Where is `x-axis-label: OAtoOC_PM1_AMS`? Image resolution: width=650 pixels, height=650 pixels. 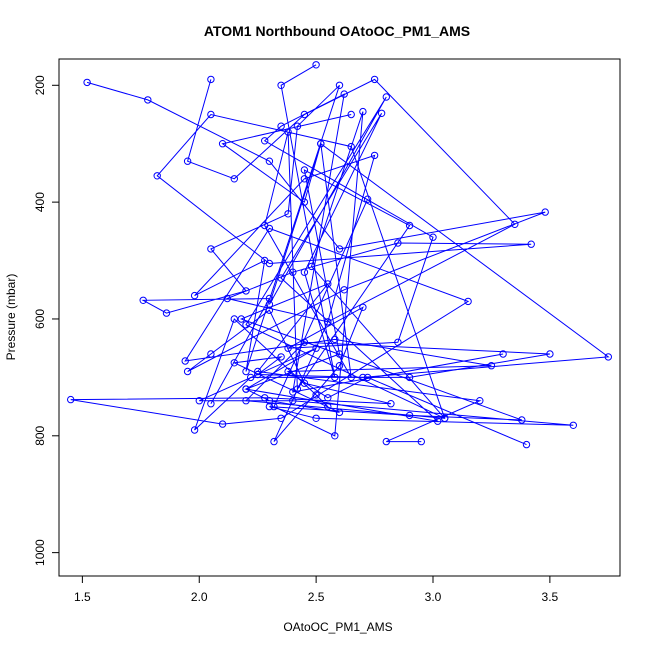
x-axis-label: OAtoOC_PM1_AMS is located at coordinates (337, 627).